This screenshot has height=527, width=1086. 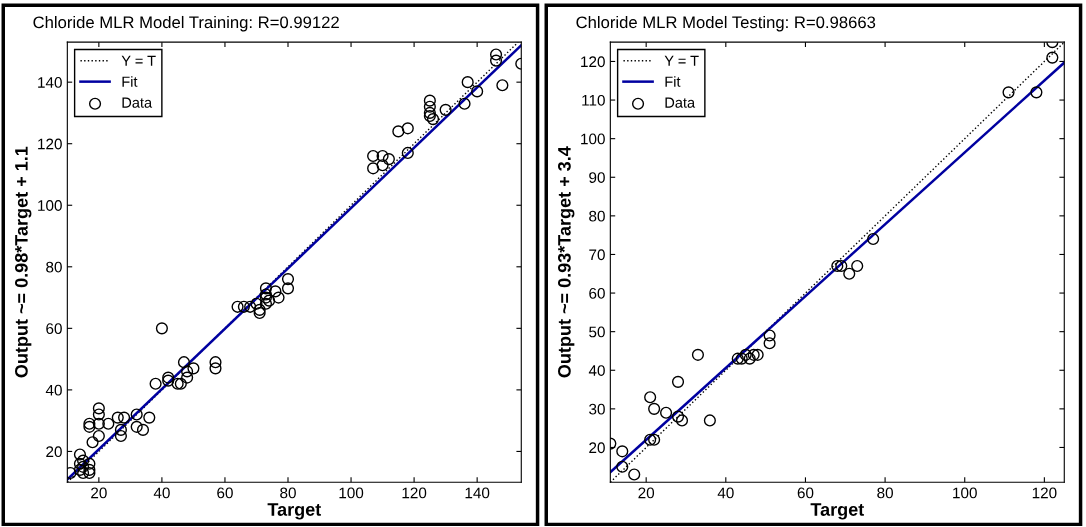 I want to click on y-tick-label: 140, so click(x=50, y=82).